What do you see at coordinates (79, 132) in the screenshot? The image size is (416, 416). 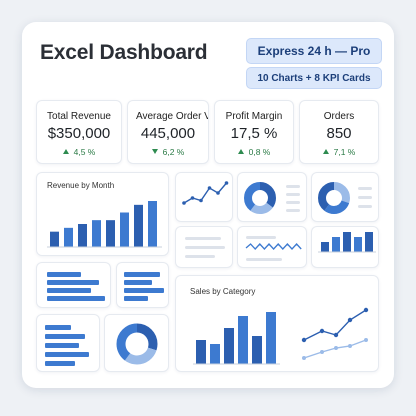 I see `kpi-card-total-revenue: Total Revenue $350,000 4,5 %` at bounding box center [79, 132].